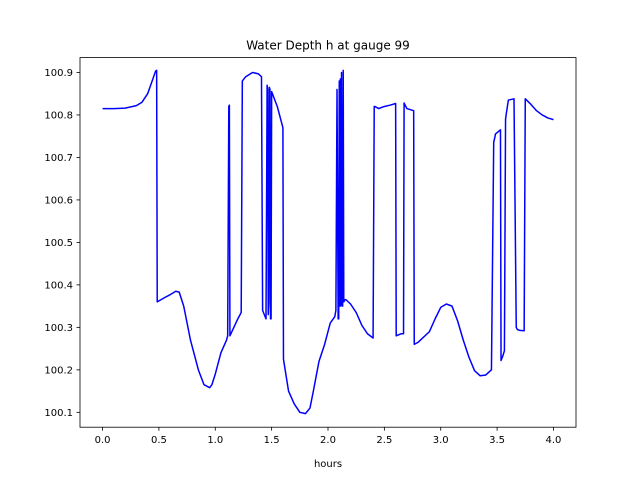 This screenshot has height=480, width=640. What do you see at coordinates (159, 440) in the screenshot?
I see `x-tick-label: 0.5` at bounding box center [159, 440].